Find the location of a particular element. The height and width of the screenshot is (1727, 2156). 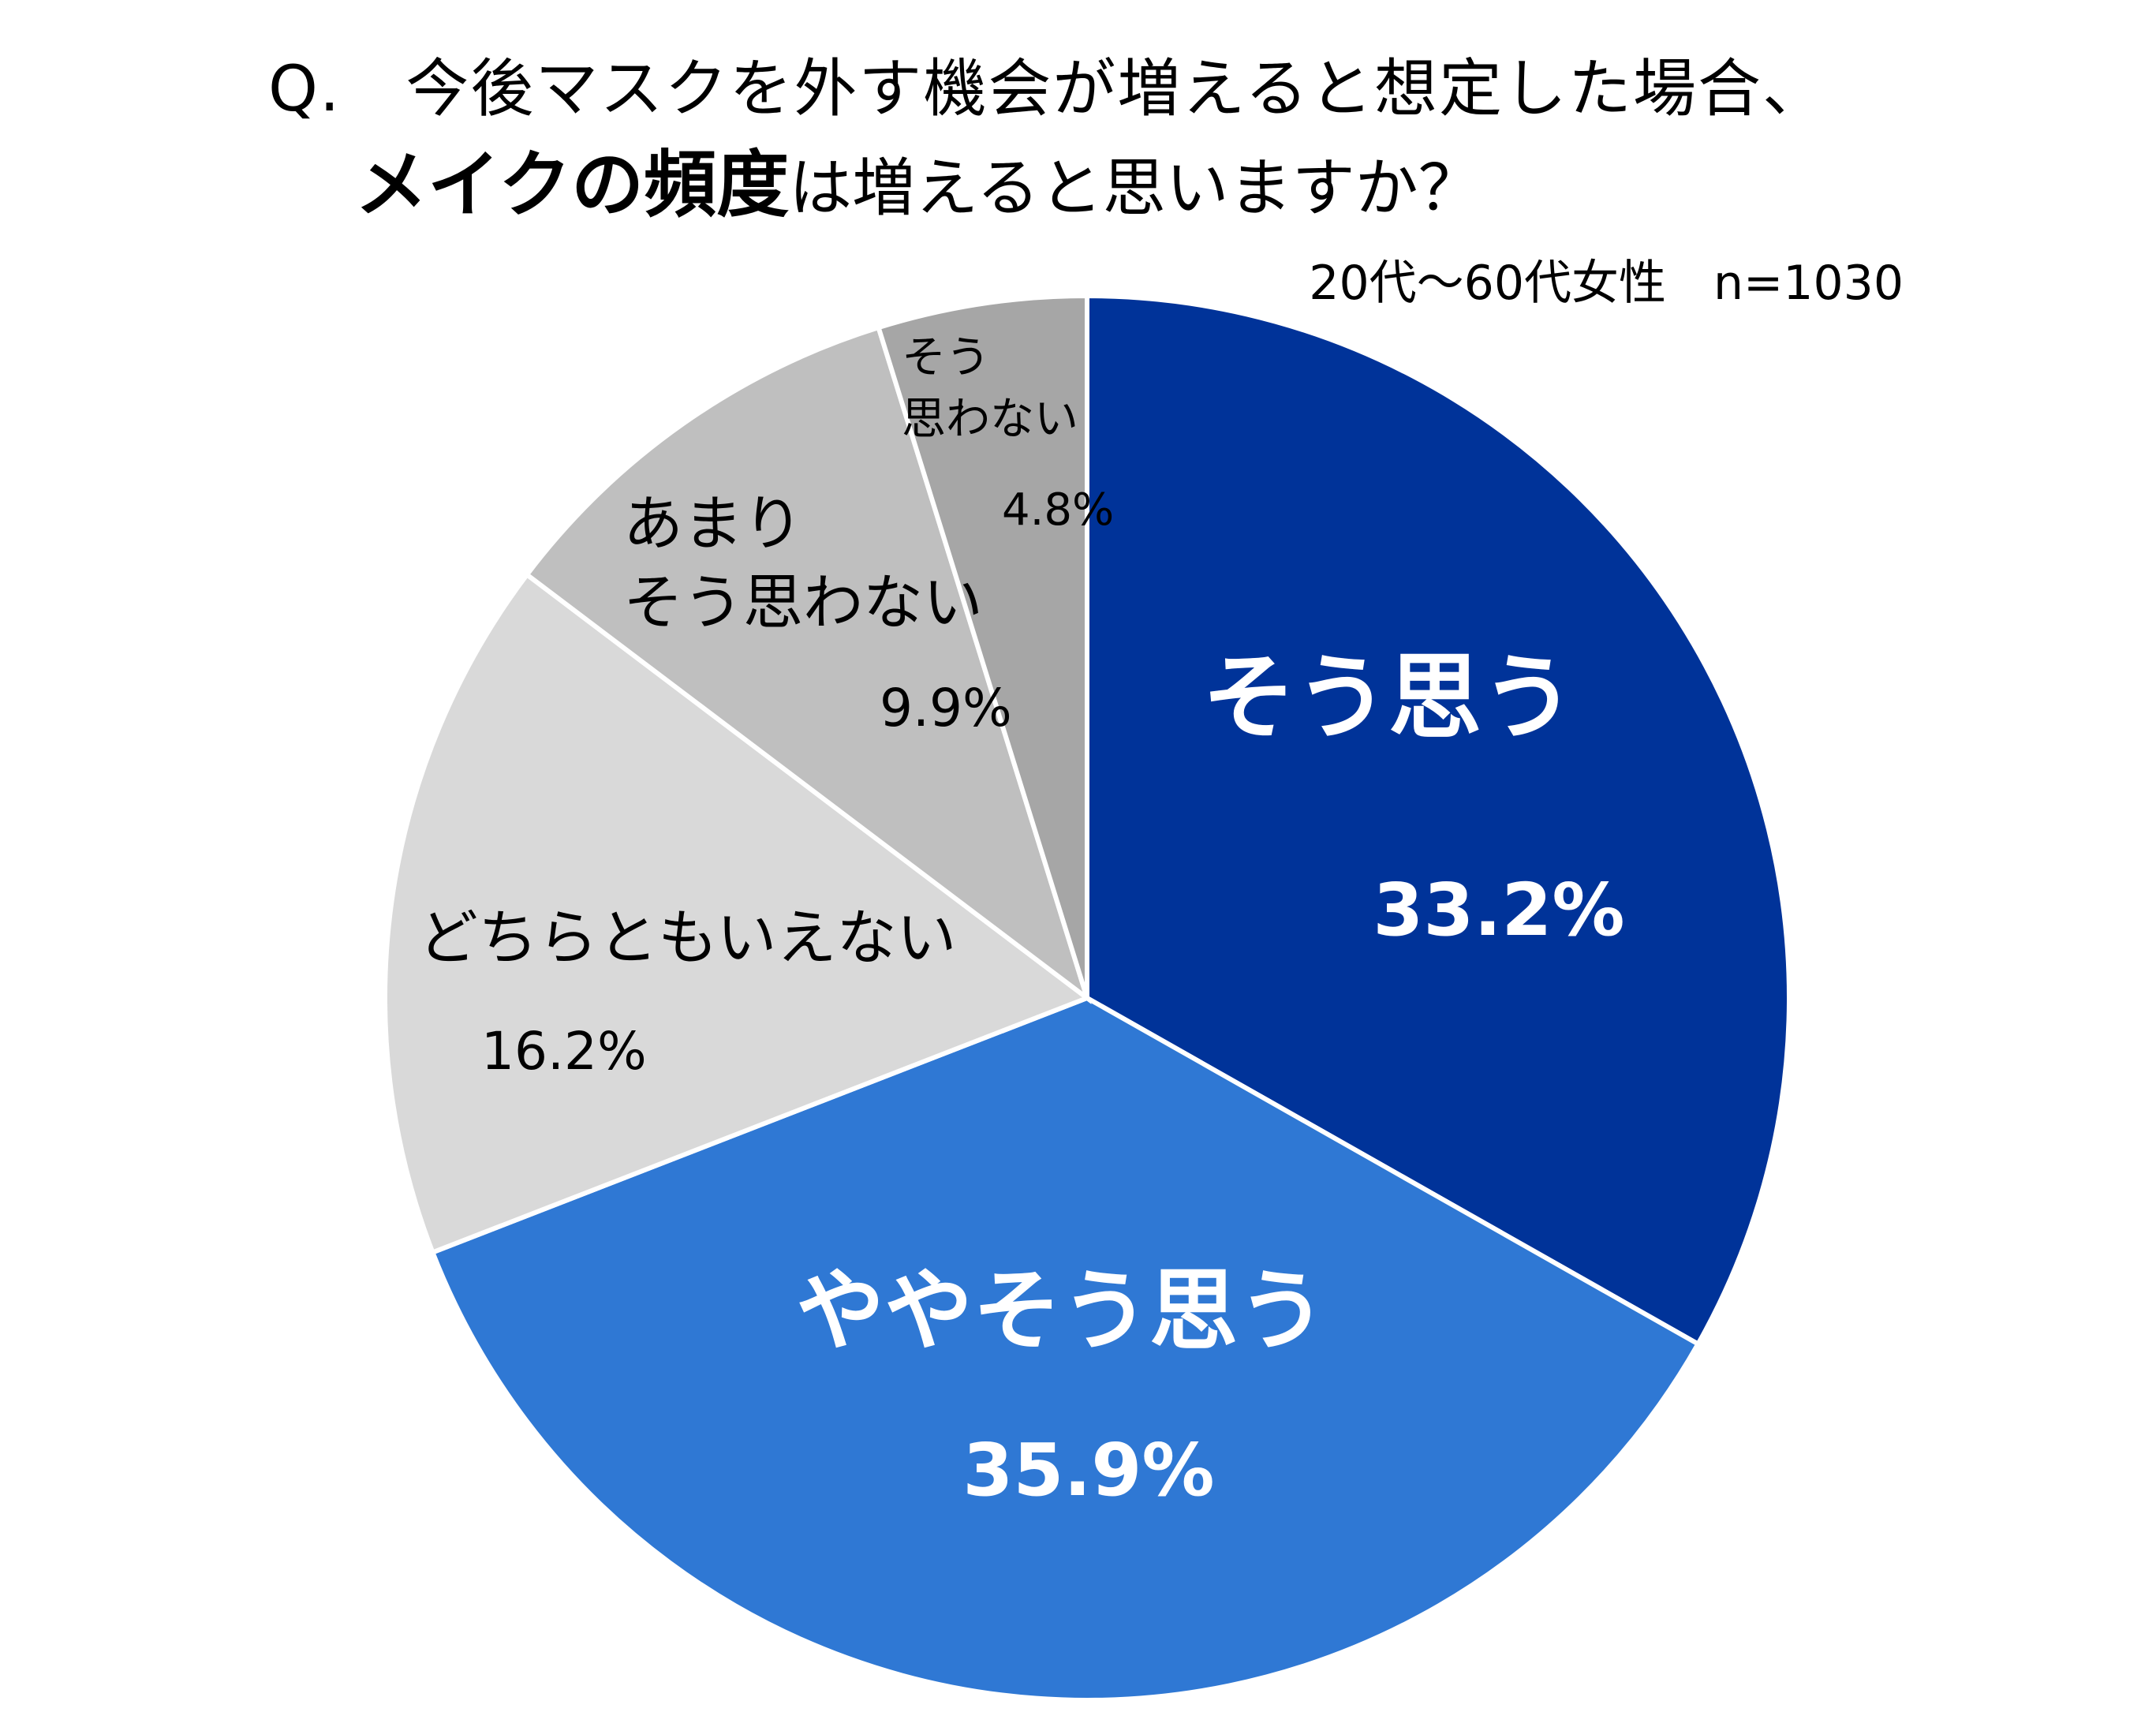

slice-3-value-label: 16.2% is located at coordinates (564, 1051).